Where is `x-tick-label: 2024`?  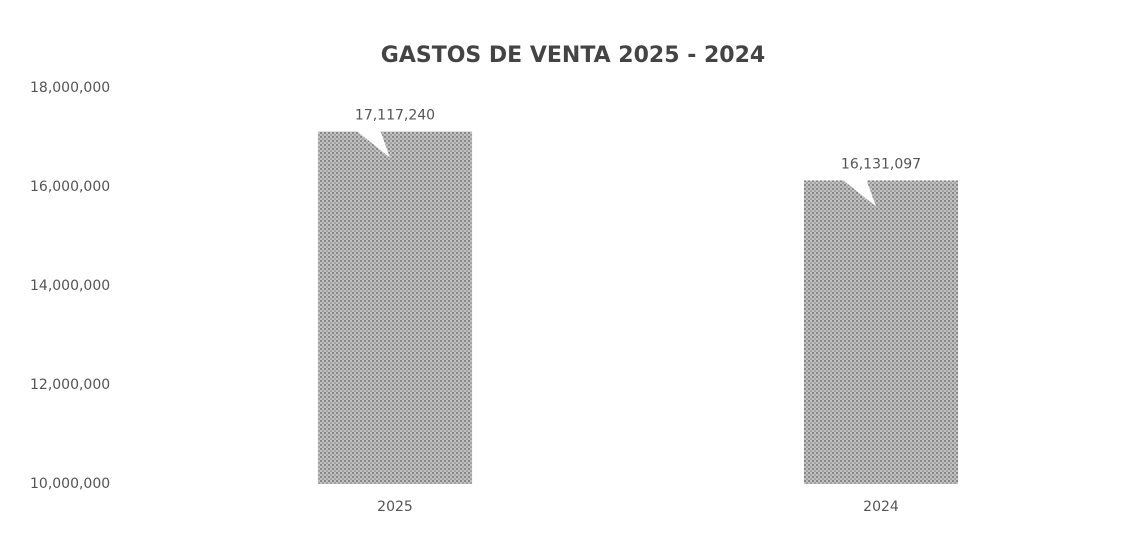
x-tick-label: 2024 is located at coordinates (881, 507).